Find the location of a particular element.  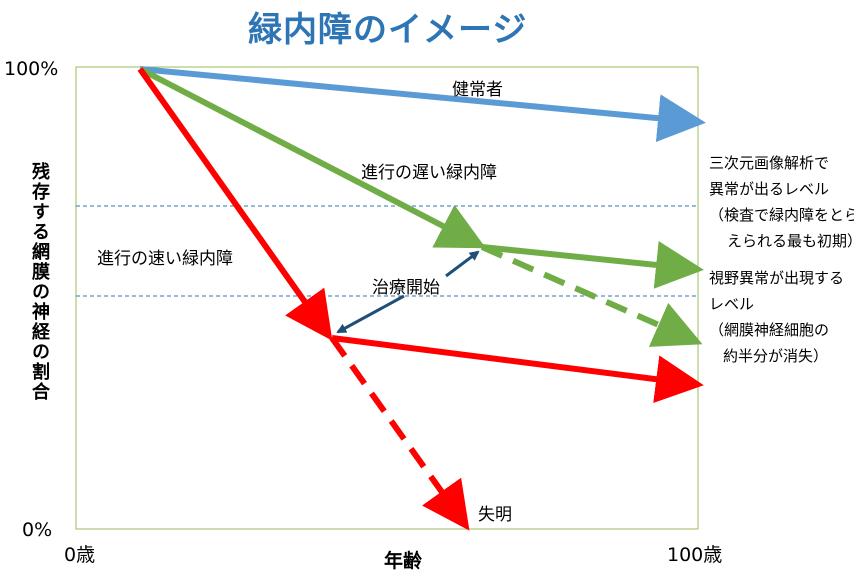

slow-glaucoma-untreated-arrow is located at coordinates (591, 295).